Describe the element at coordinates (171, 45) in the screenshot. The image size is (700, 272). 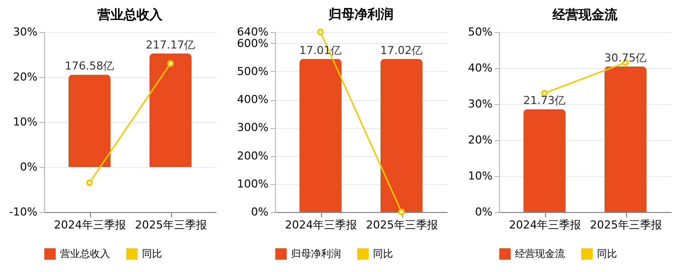
I see `data-label: 217.17亿` at that location.